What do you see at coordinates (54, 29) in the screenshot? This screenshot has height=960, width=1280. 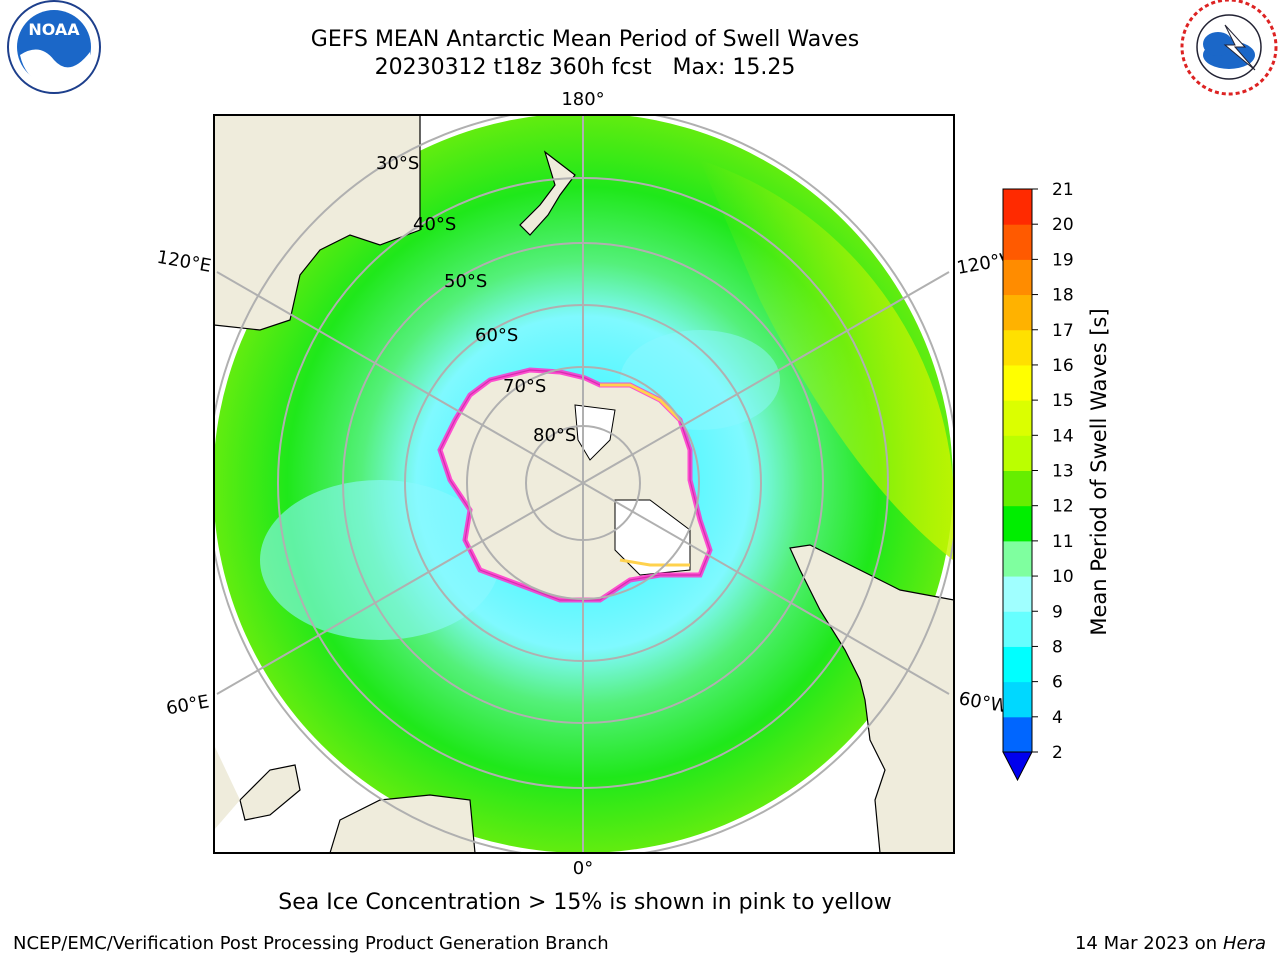 I see `noaa-logo-text: NOAA` at bounding box center [54, 29].